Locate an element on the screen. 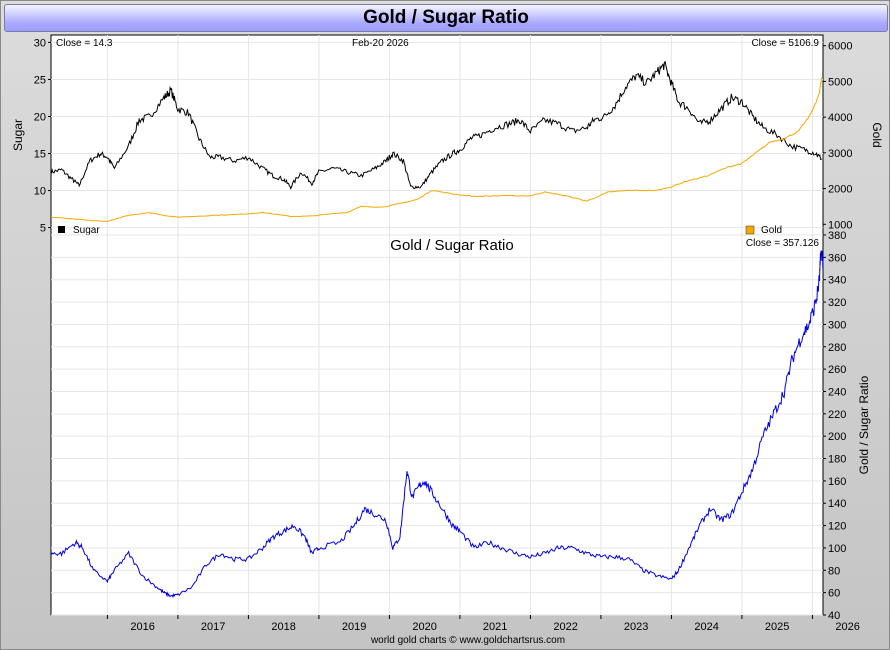 The width and height of the screenshot is (890, 650). x-tick-label: 2018 is located at coordinates (283, 627).